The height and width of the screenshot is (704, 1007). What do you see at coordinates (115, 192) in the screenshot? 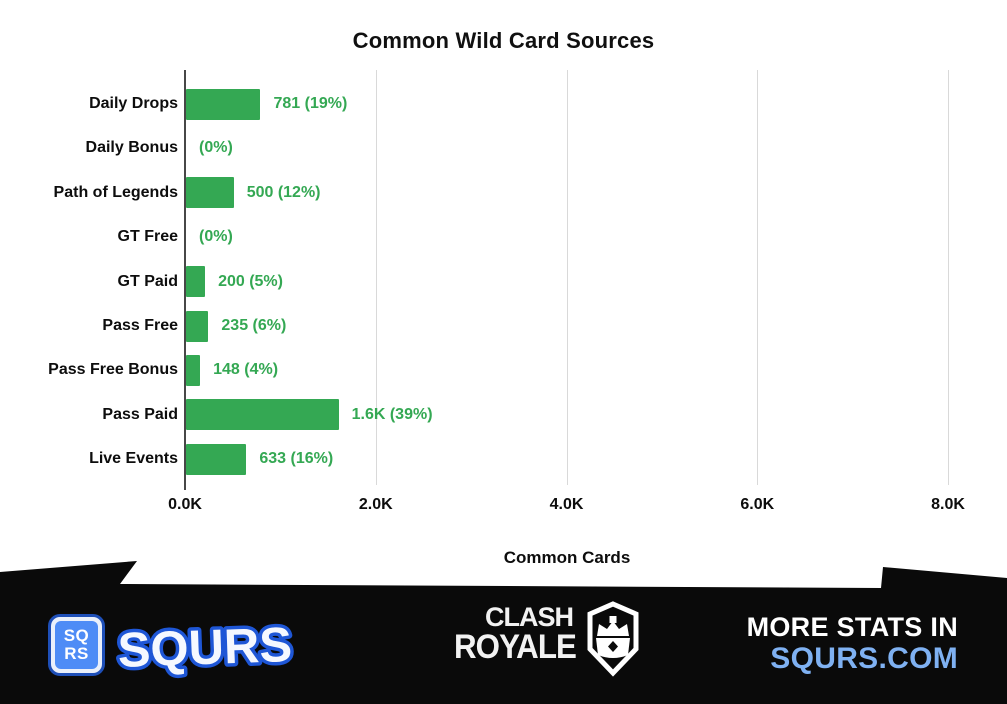
I see `category-label: Path of Legends` at bounding box center [115, 192].